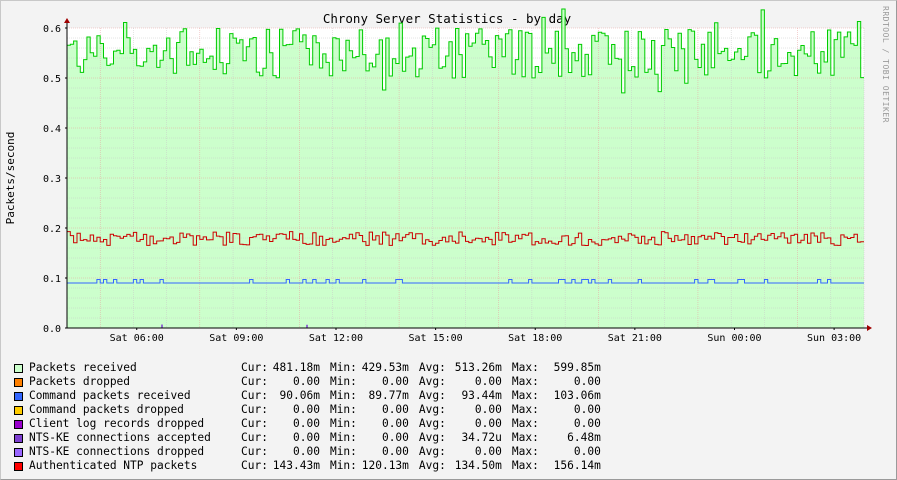 Image resolution: width=897 pixels, height=480 pixels. Describe the element at coordinates (236, 338) in the screenshot. I see `x-tick-label: Sat 09:00` at that location.